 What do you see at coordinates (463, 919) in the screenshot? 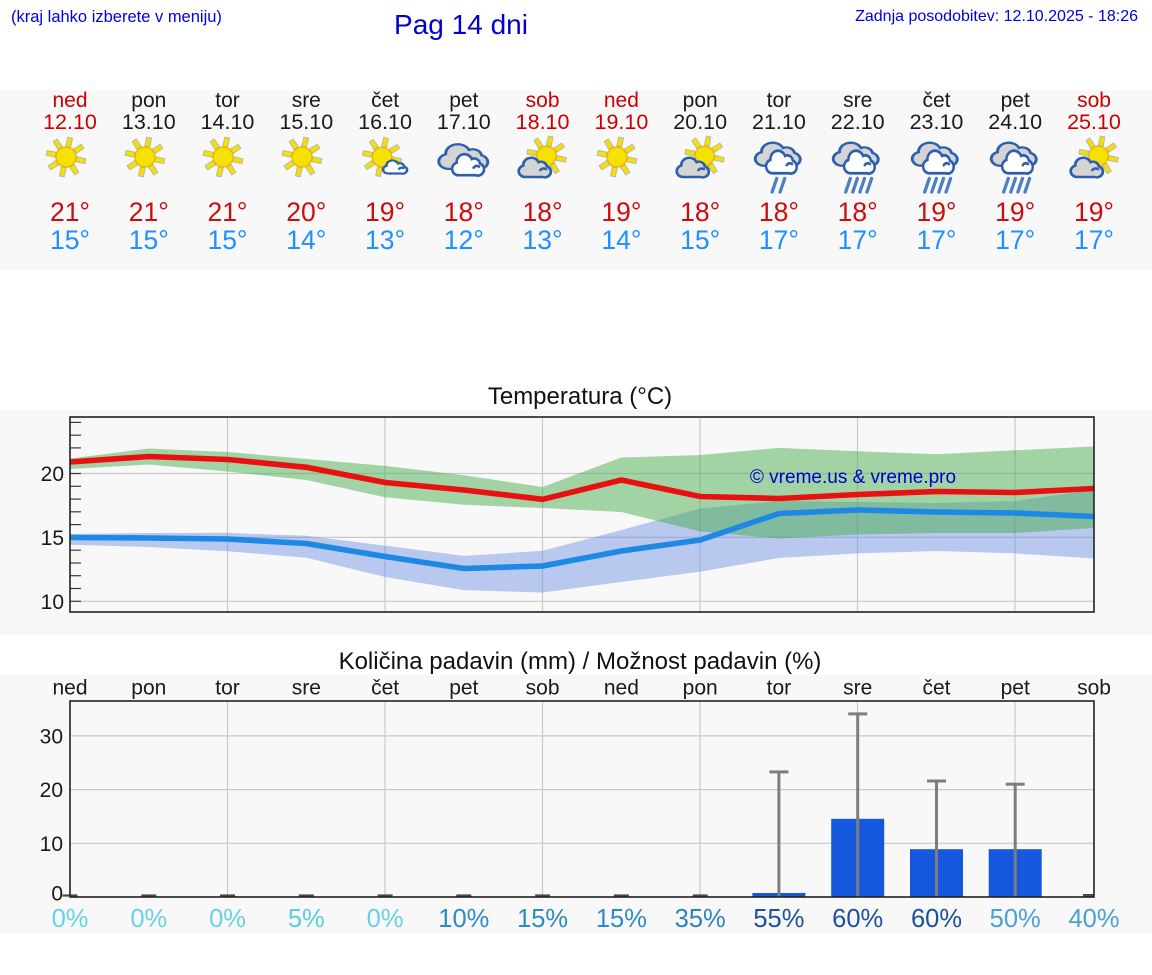
I see `svg-text: 10%` at bounding box center [463, 919].